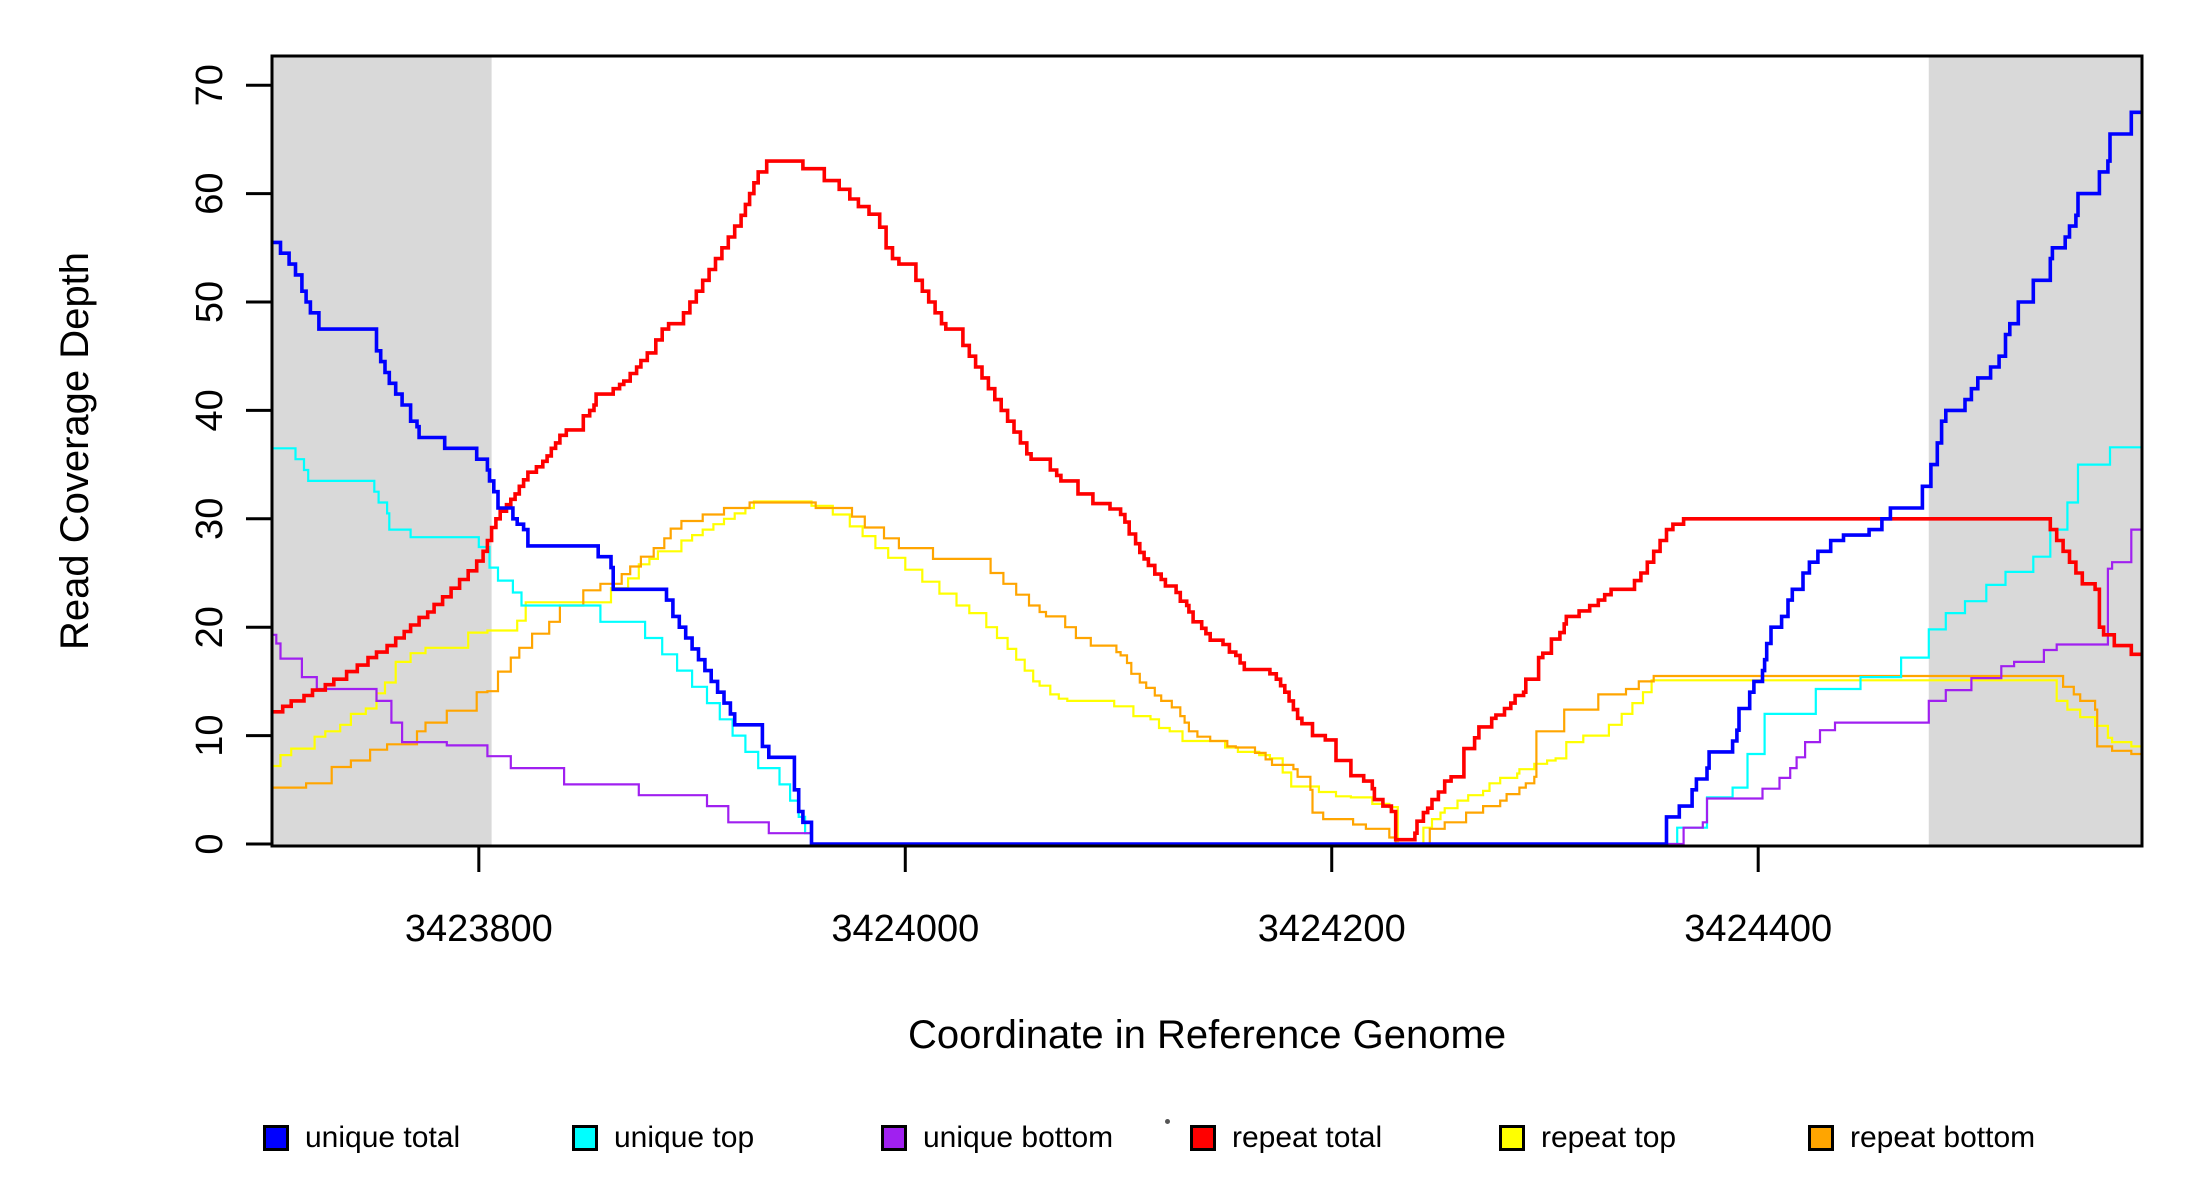 This screenshot has width=2200, height=1200. Describe the element at coordinates (1609, 1137) in the screenshot. I see `legend-label: repeat top` at that location.